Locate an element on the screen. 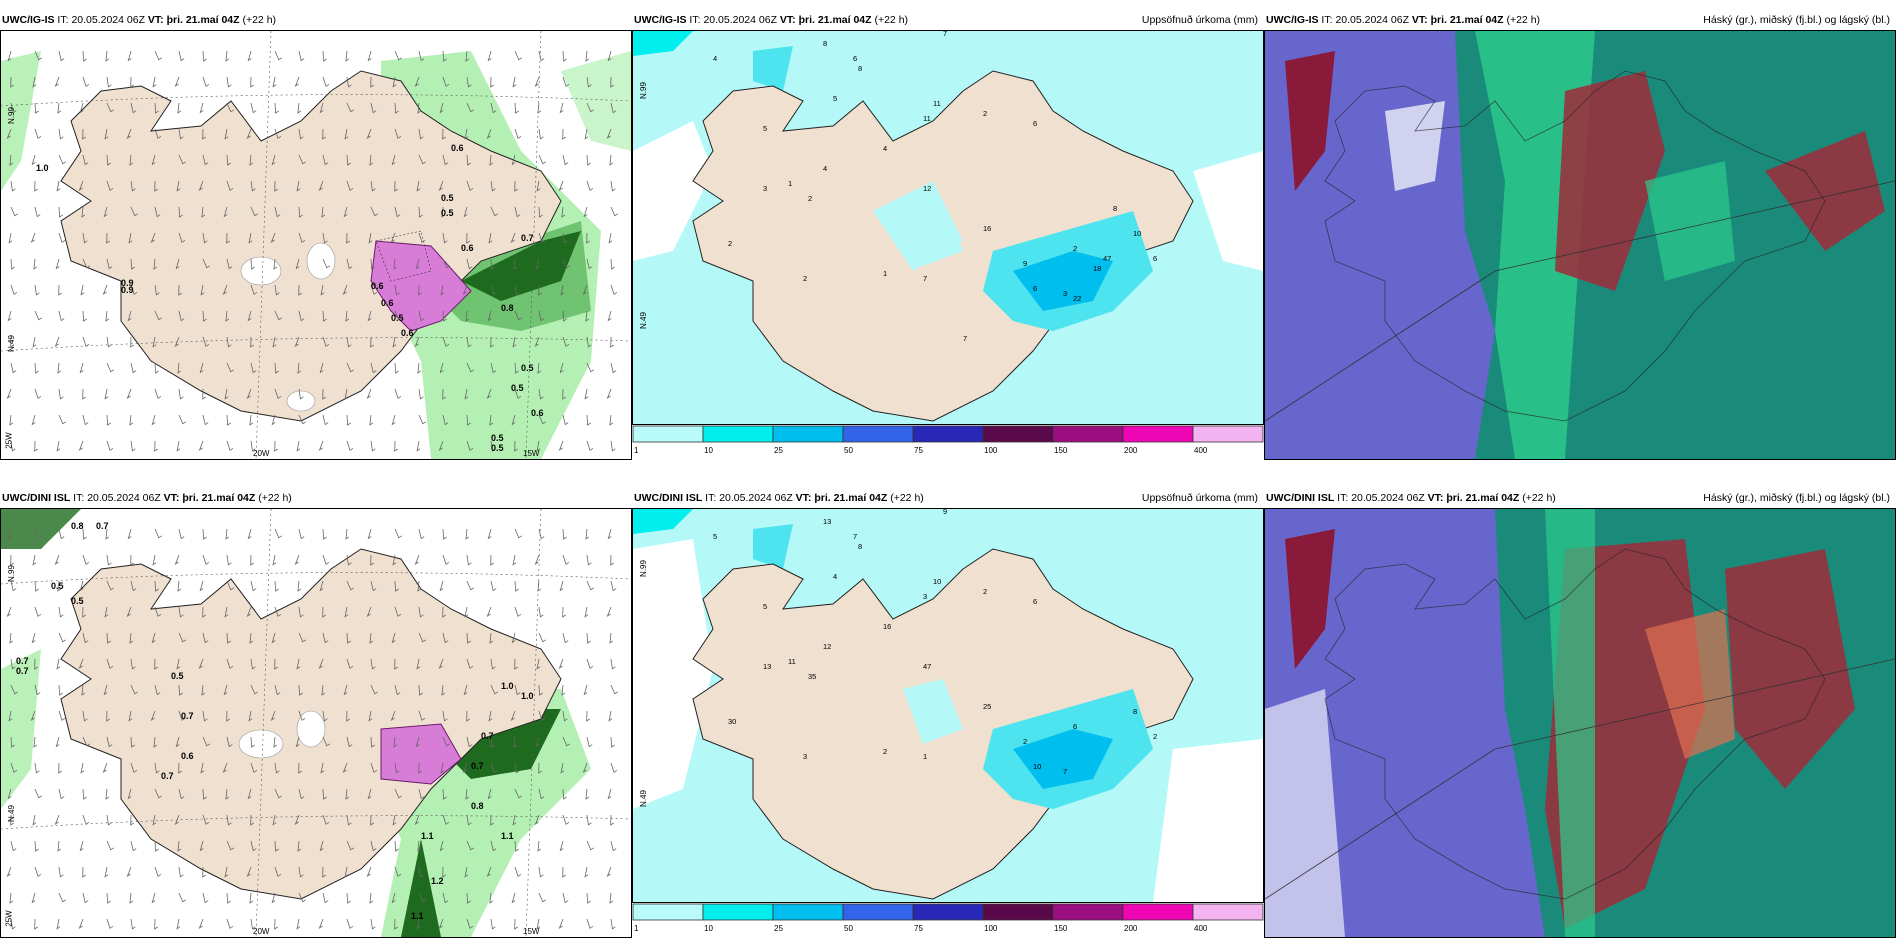 The height and width of the screenshot is (950, 1900). lon-tick: 25W is located at coordinates (9, 918).